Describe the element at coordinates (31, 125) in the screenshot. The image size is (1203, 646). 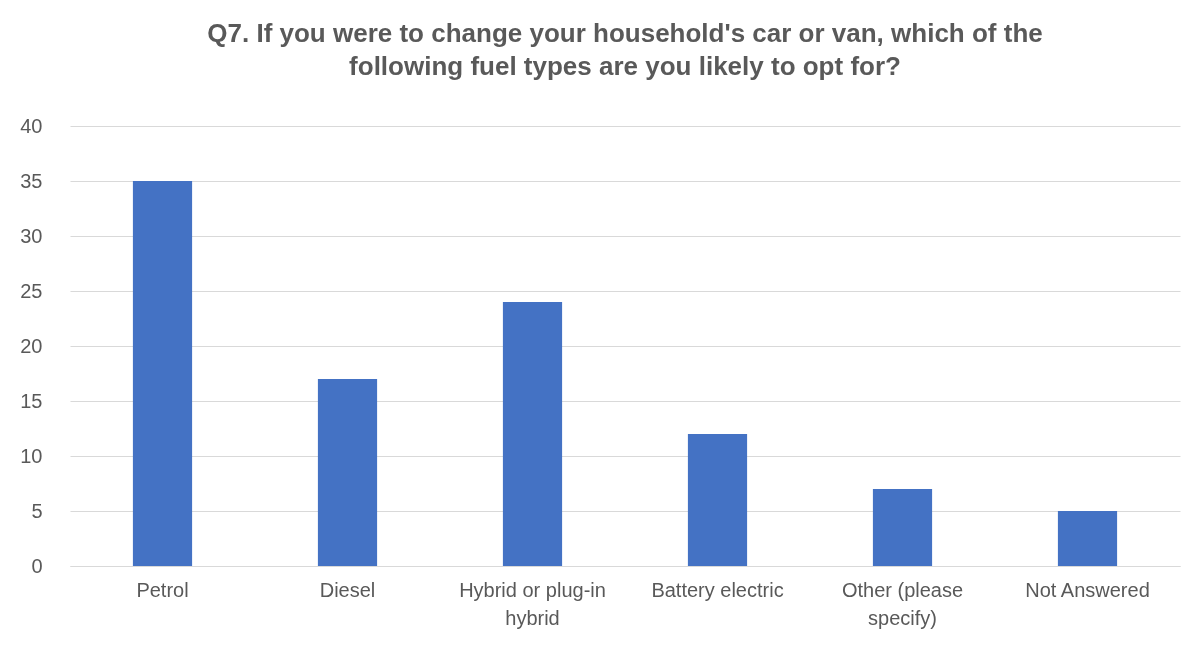
I see `y-tick-label: 40` at that location.